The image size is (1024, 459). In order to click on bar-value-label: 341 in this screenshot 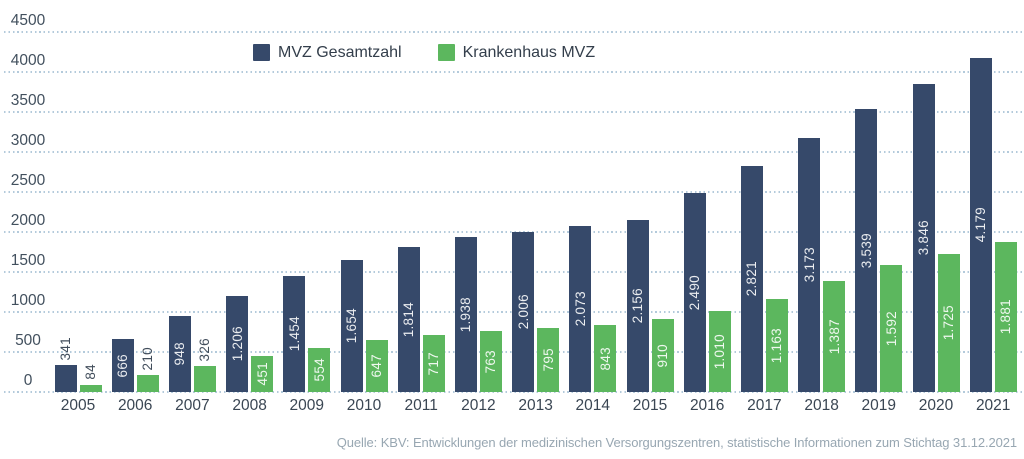, I will do `click(65, 348)`.